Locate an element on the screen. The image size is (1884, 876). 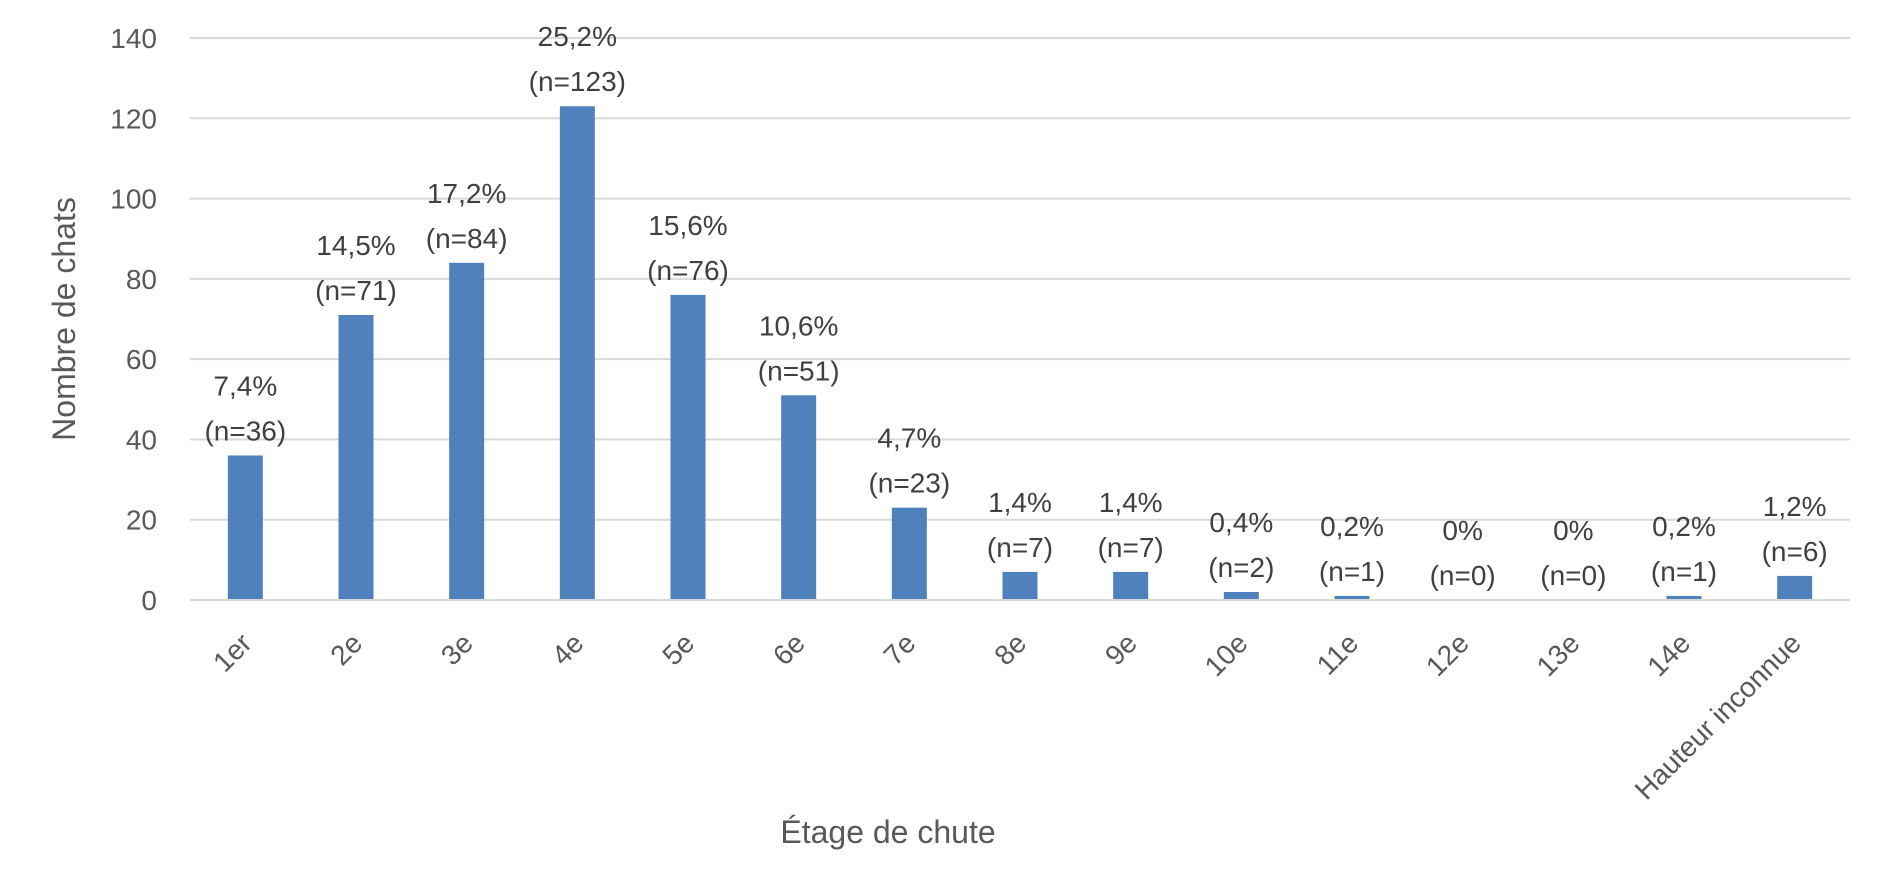
y-tick-label: 140 is located at coordinates (133, 38).